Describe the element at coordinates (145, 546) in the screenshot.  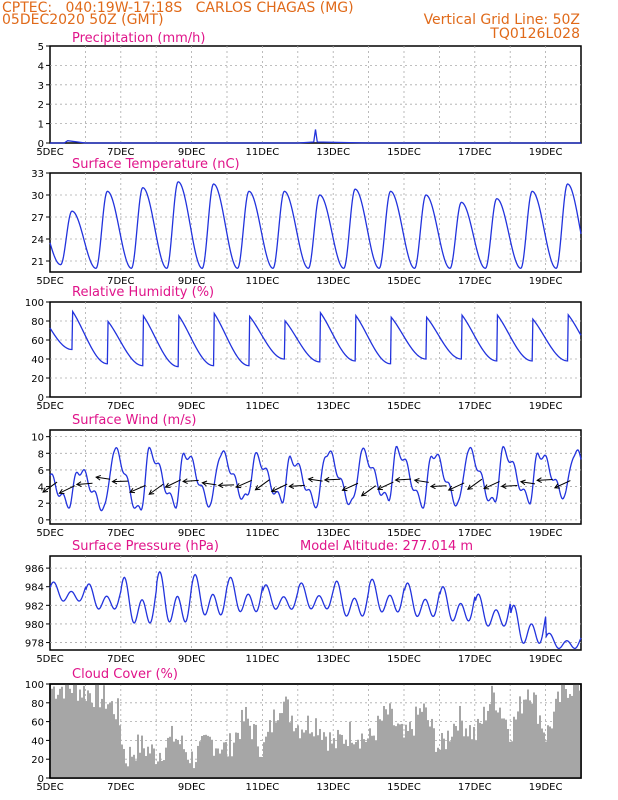
I see `pres-title: Surface Pressure (hPa)` at that location.